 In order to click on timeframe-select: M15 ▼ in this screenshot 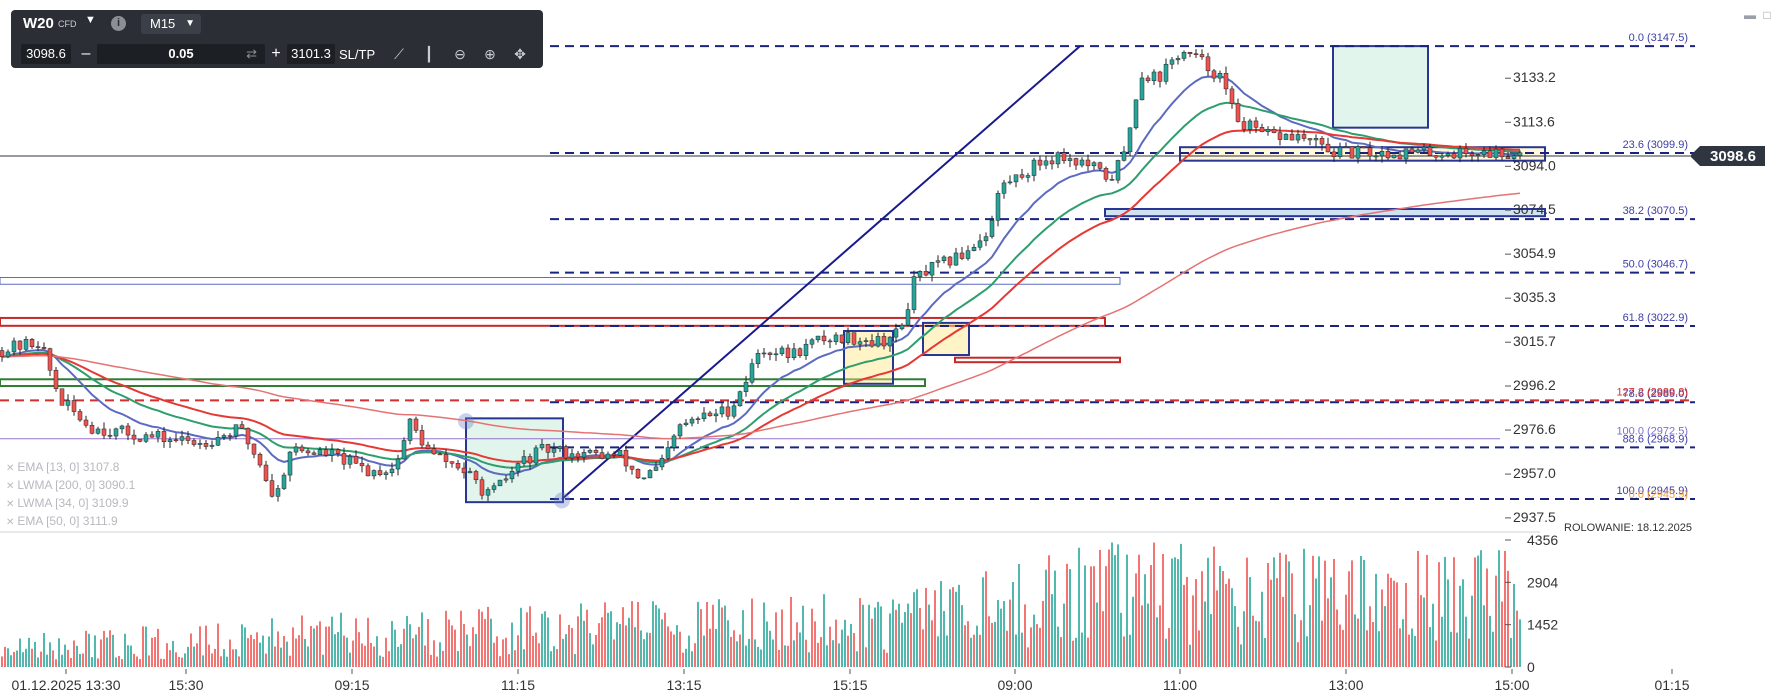, I will do `click(171, 24)`.